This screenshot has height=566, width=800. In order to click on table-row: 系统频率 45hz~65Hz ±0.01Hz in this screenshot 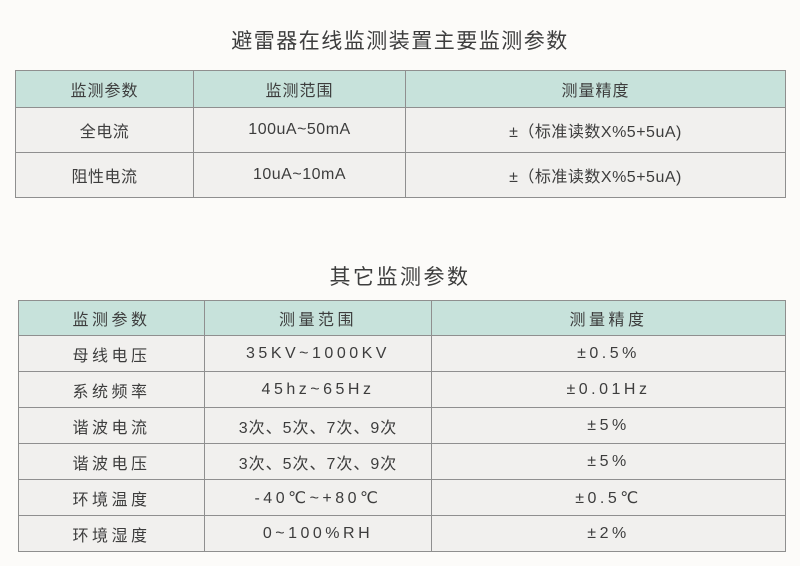, I will do `click(402, 389)`.